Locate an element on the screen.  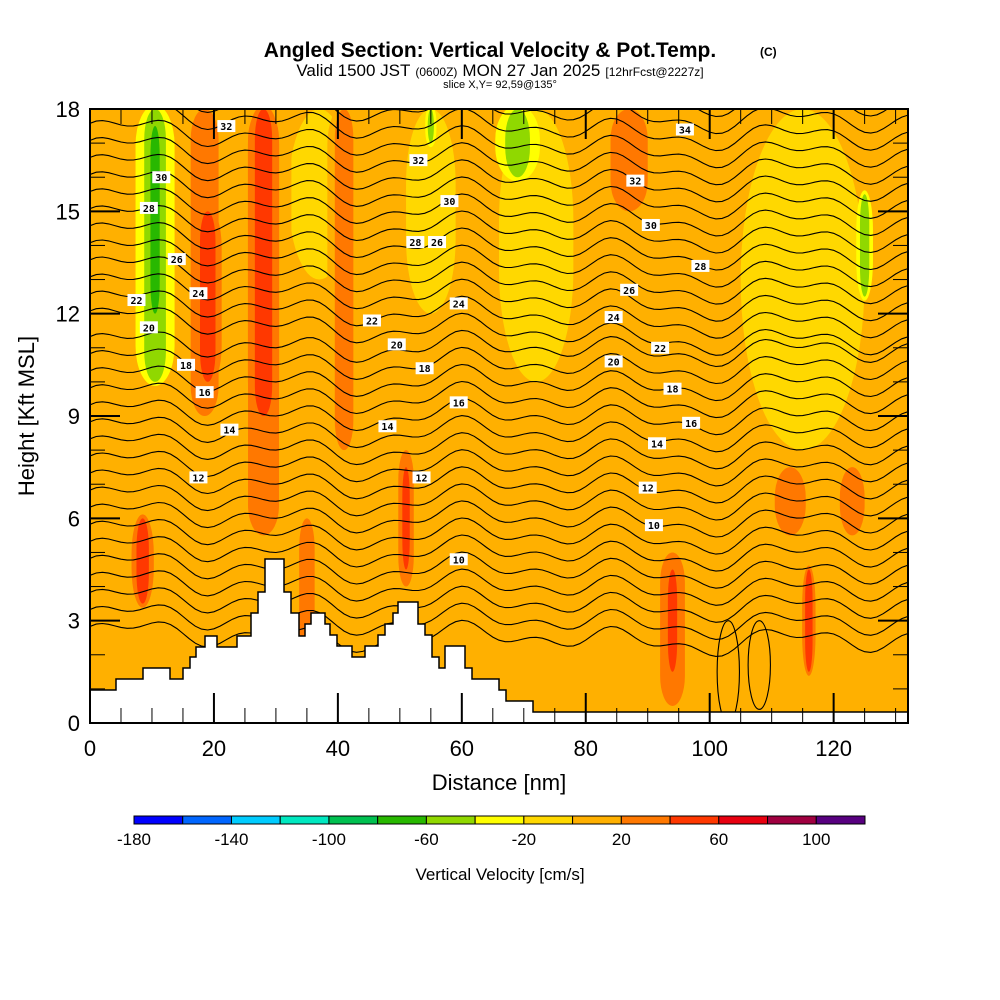
colorbar-tick-label: 100 is located at coordinates (816, 839).